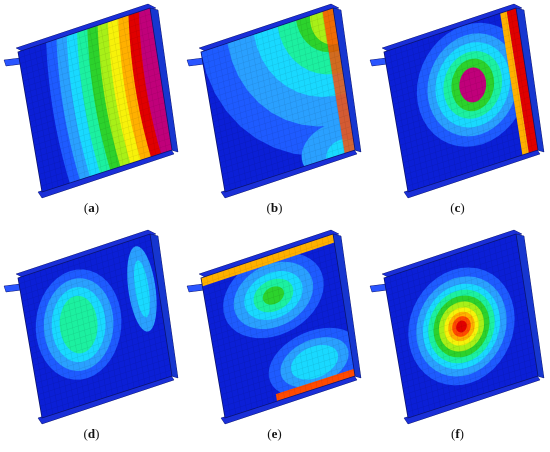 Image resolution: width=550 pixels, height=452 pixels. Describe the element at coordinates (91, 207) in the screenshot. I see `caption-a: (a)` at that location.